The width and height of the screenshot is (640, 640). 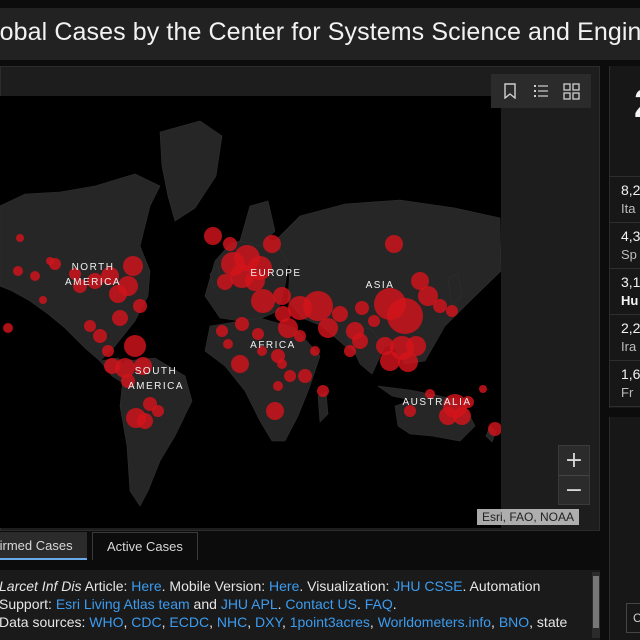 I want to click on dxy-link: DXY, so click(x=268, y=622).